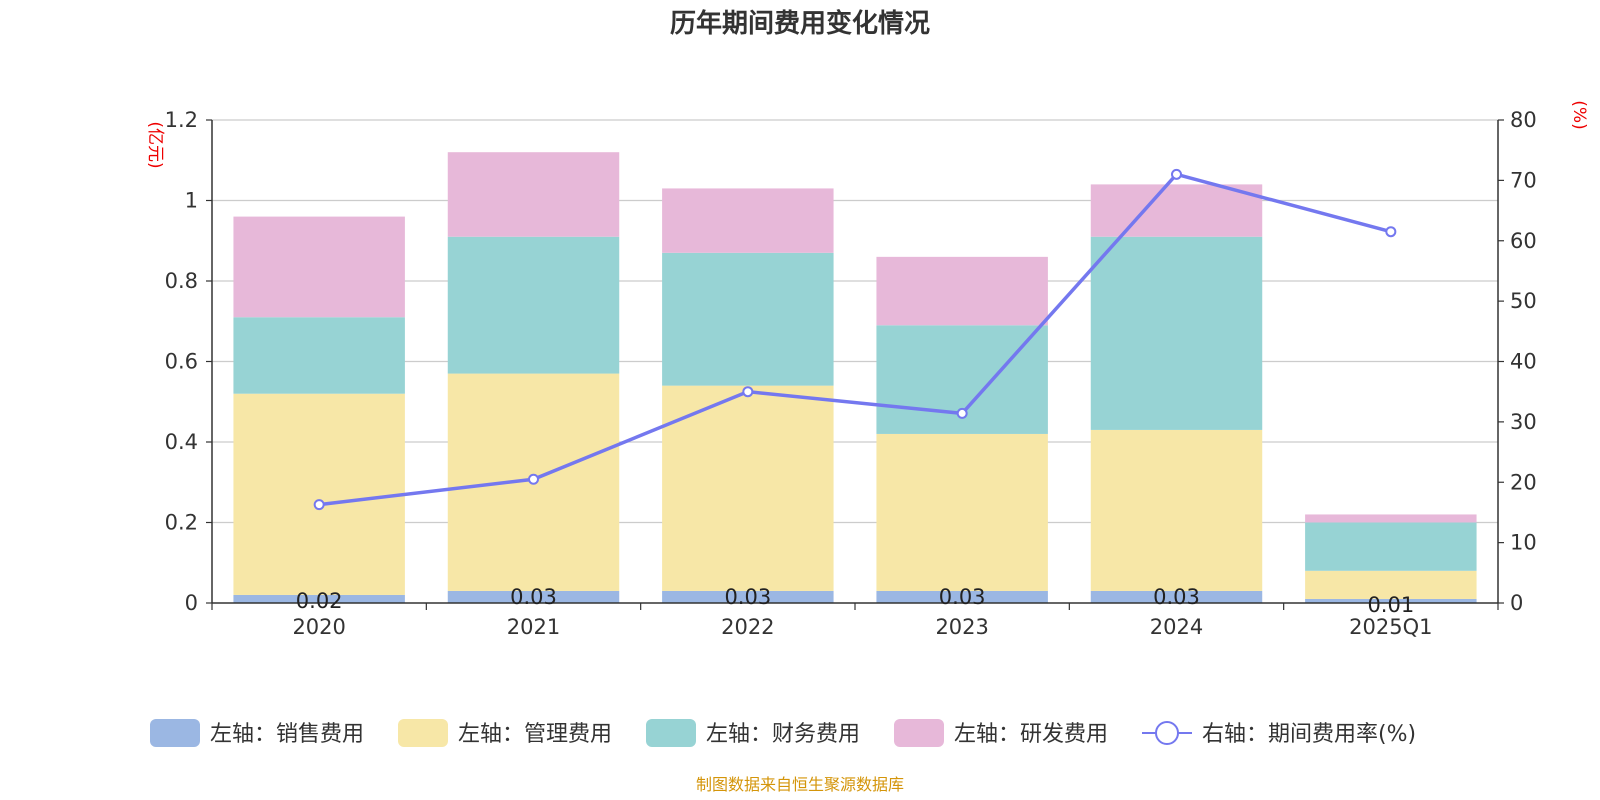 The image size is (1600, 800). What do you see at coordinates (1523, 120) in the screenshot?
I see `right-tick-label: 80` at bounding box center [1523, 120].